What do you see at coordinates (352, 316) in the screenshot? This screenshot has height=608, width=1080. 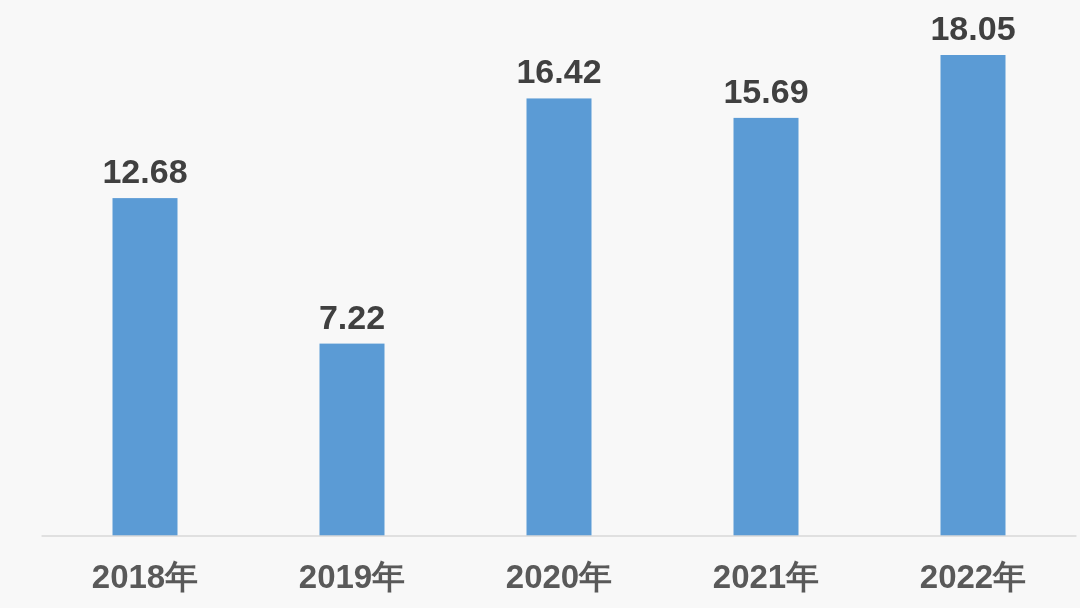 I see `data-label: 7.22` at bounding box center [352, 316].